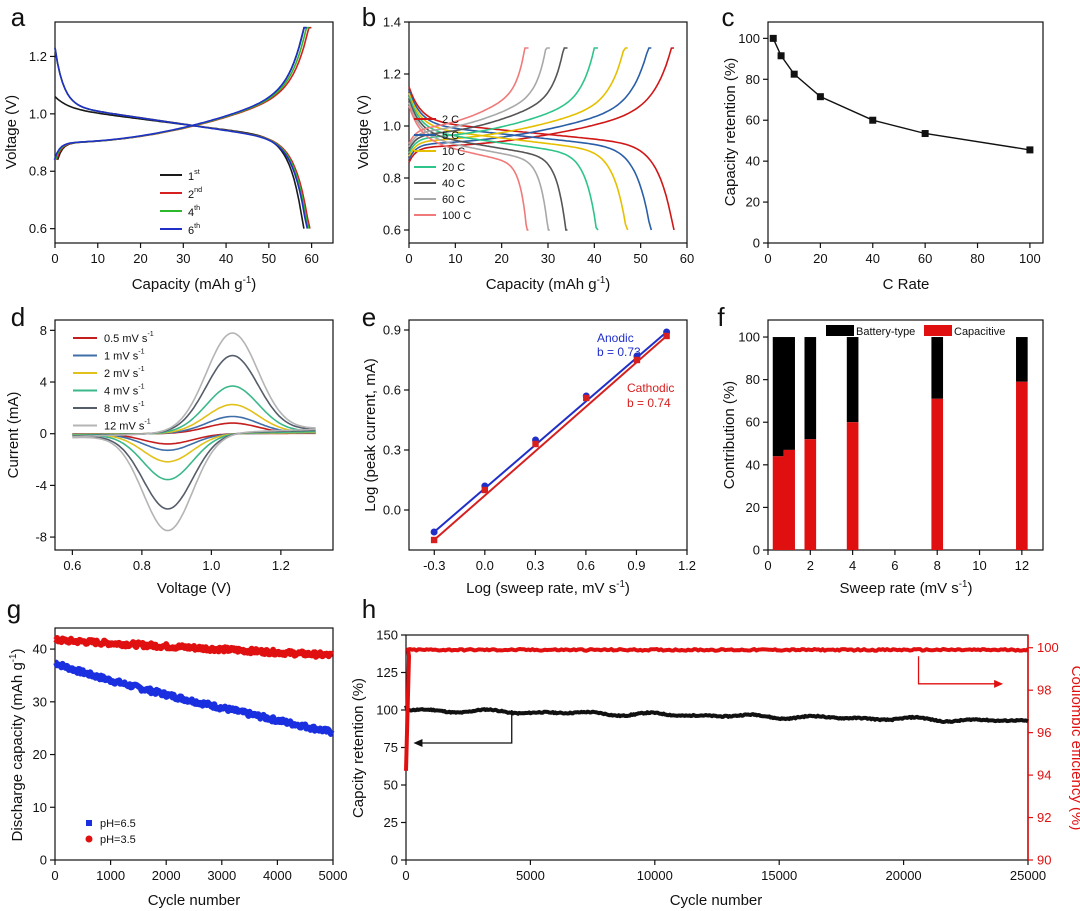 The width and height of the screenshot is (1080, 911). Describe the element at coordinates (1022, 565) in the screenshot. I see `x-tick-label: 12` at that location.